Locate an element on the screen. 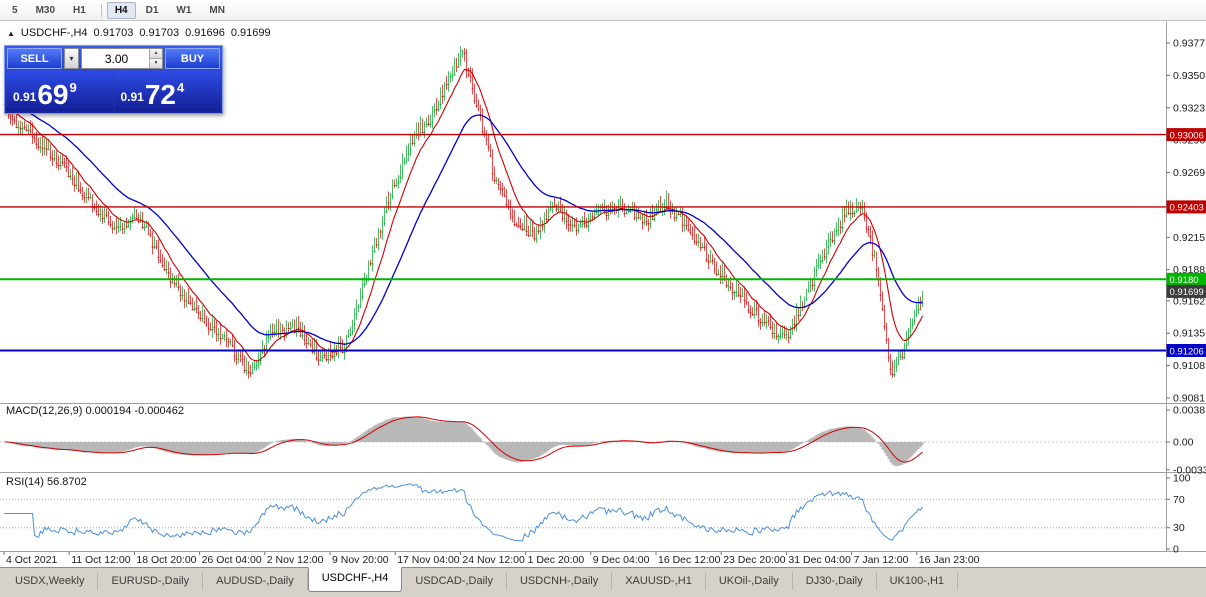 Image resolution: width=1206 pixels, height=597 pixels. chart-tab-xauusd-h1: XAUUSD-,H1 is located at coordinates (659, 581).